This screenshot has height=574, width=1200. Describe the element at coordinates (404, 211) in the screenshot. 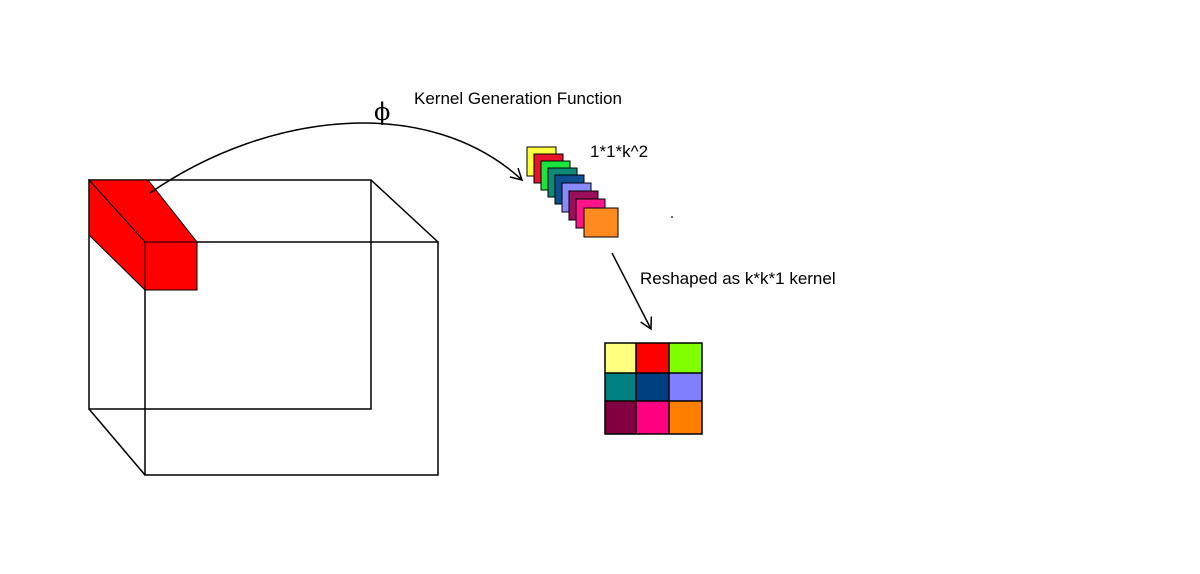

I see `cube-edge-top-right` at that location.